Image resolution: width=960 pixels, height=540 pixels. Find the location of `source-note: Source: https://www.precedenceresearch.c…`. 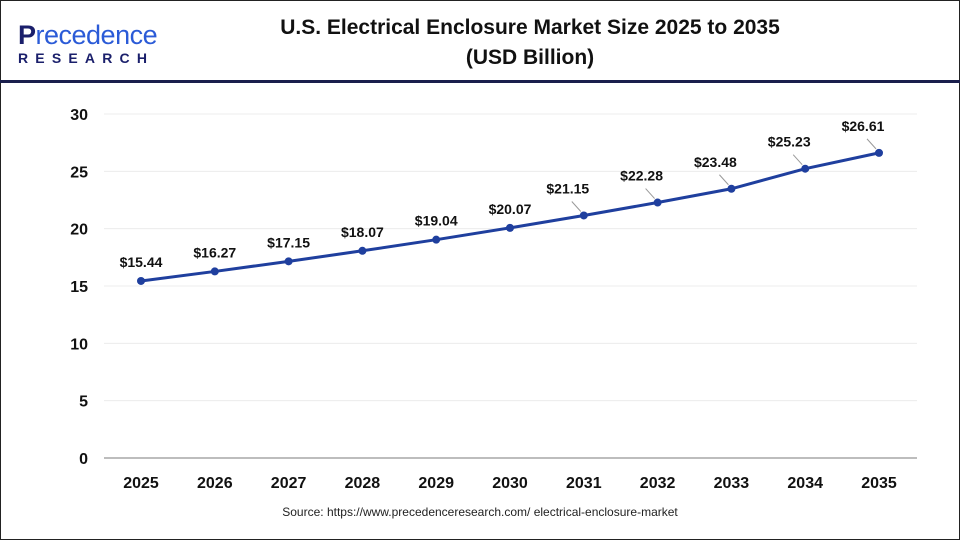

source-note: Source: https://www.precedenceresearch.c… is located at coordinates (480, 512).